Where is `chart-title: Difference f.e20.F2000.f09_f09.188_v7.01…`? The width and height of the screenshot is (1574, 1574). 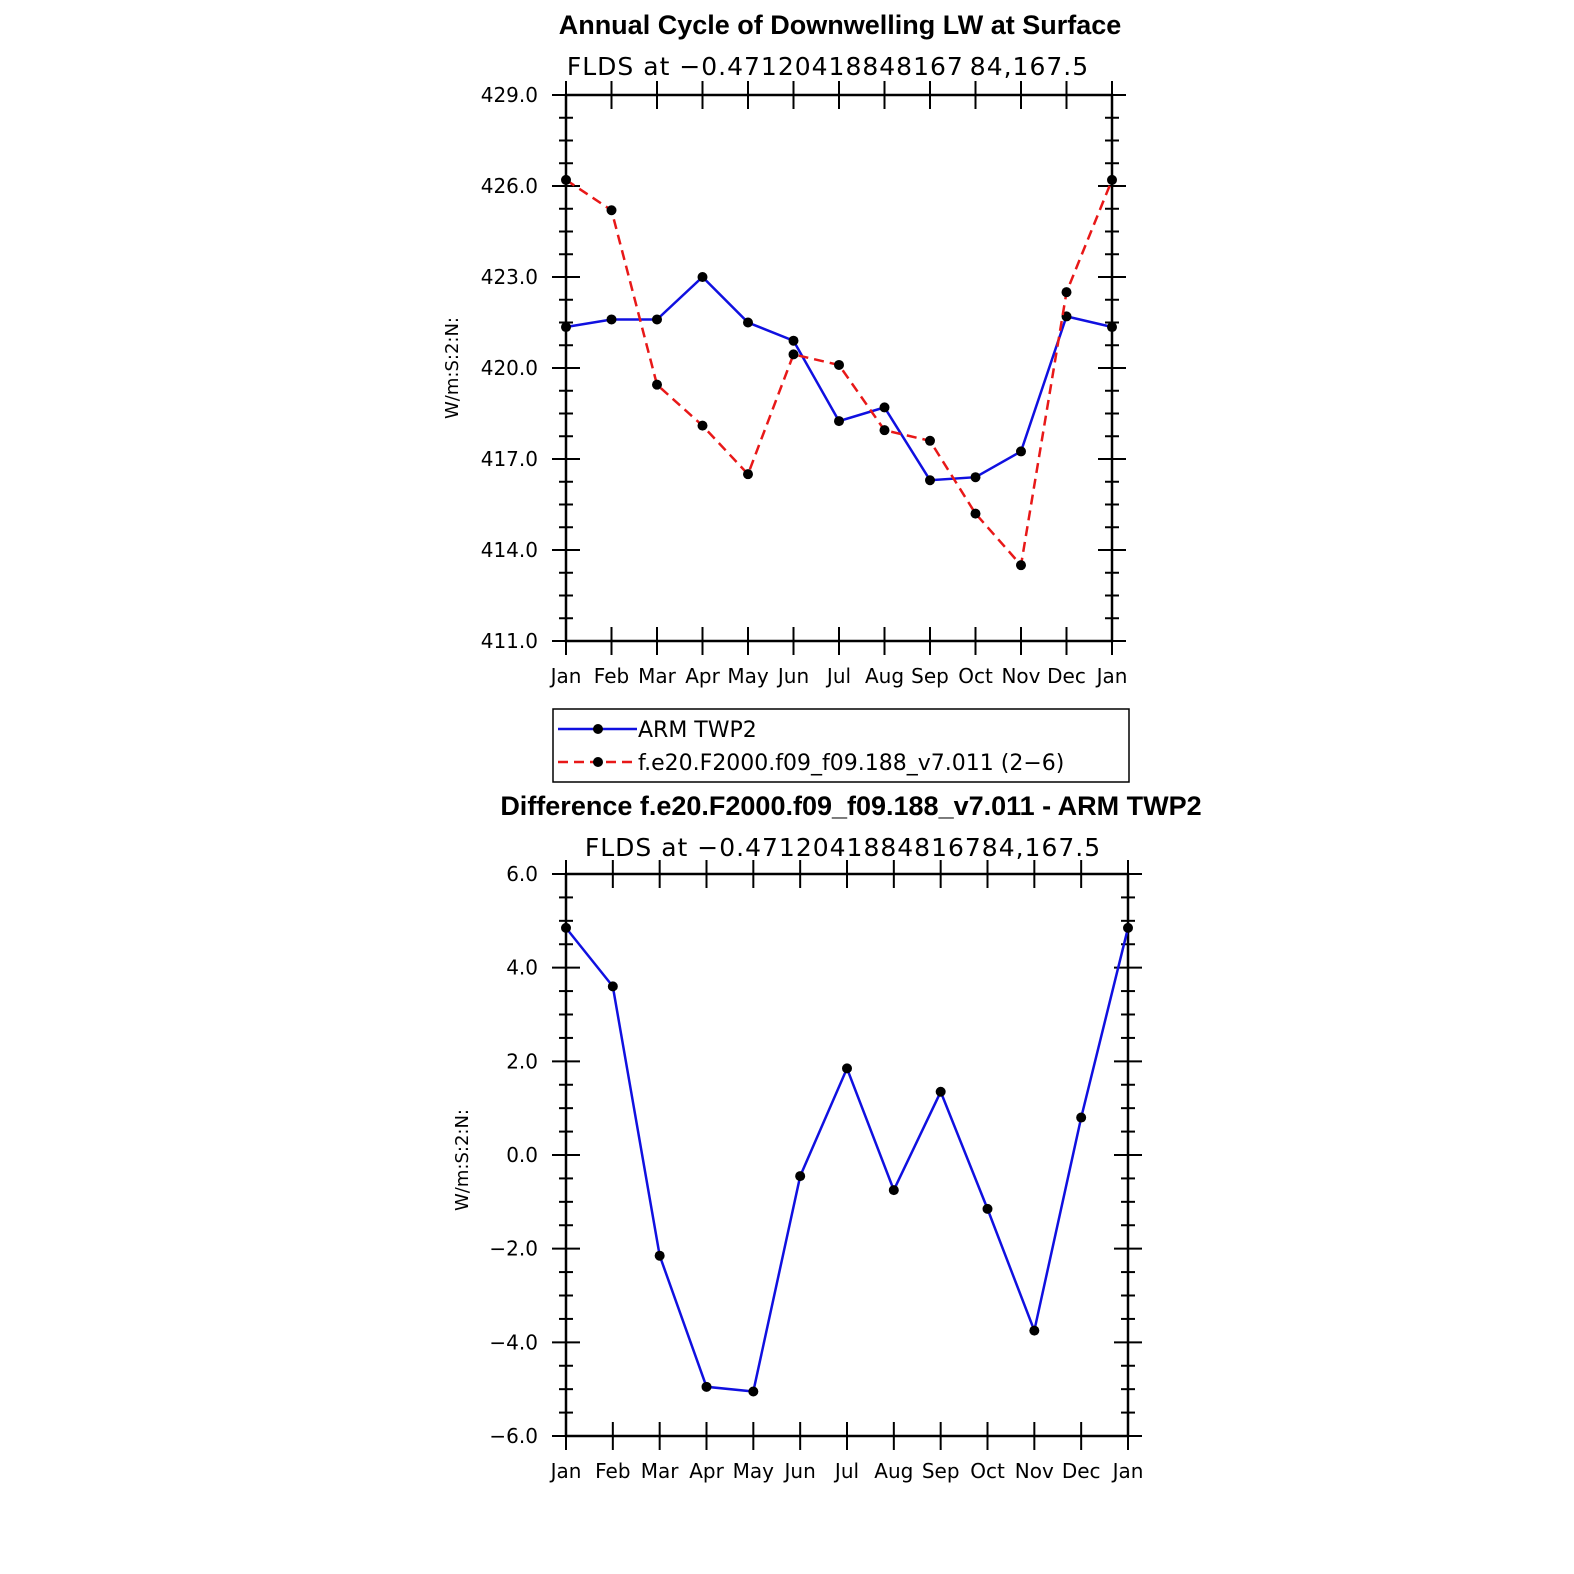 chart-title: Difference f.e20.F2000.f09_f09.188_v7.01… is located at coordinates (850, 806).